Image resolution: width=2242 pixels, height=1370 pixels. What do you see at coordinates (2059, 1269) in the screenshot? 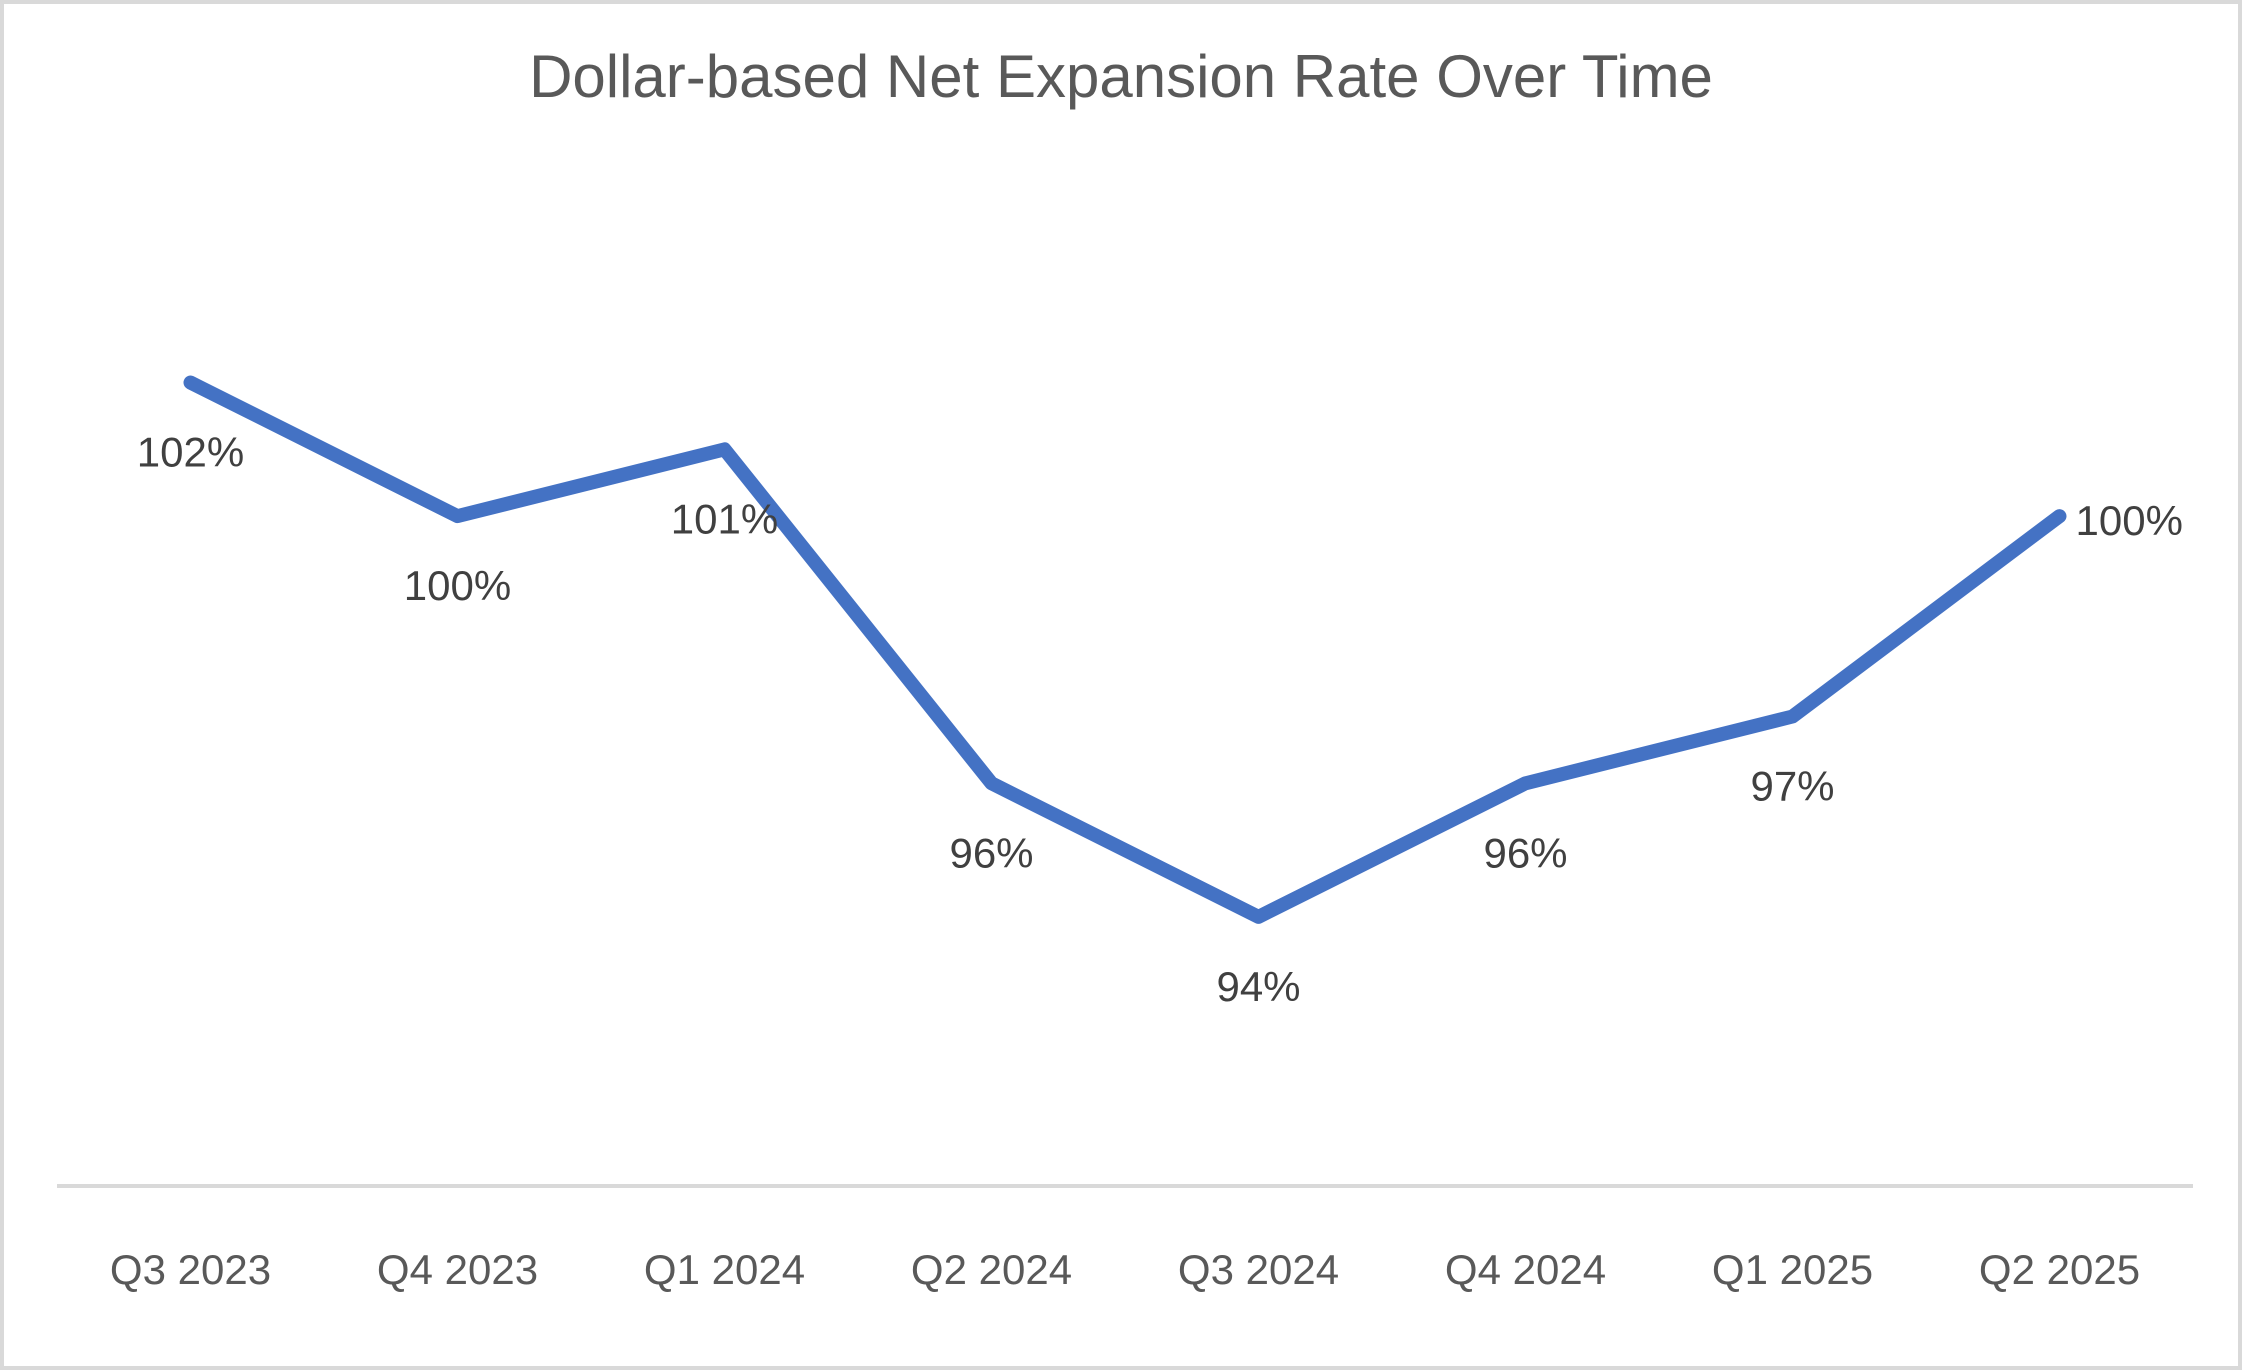
I see `x-axis-tick-label: Q2 2025` at bounding box center [2059, 1269].